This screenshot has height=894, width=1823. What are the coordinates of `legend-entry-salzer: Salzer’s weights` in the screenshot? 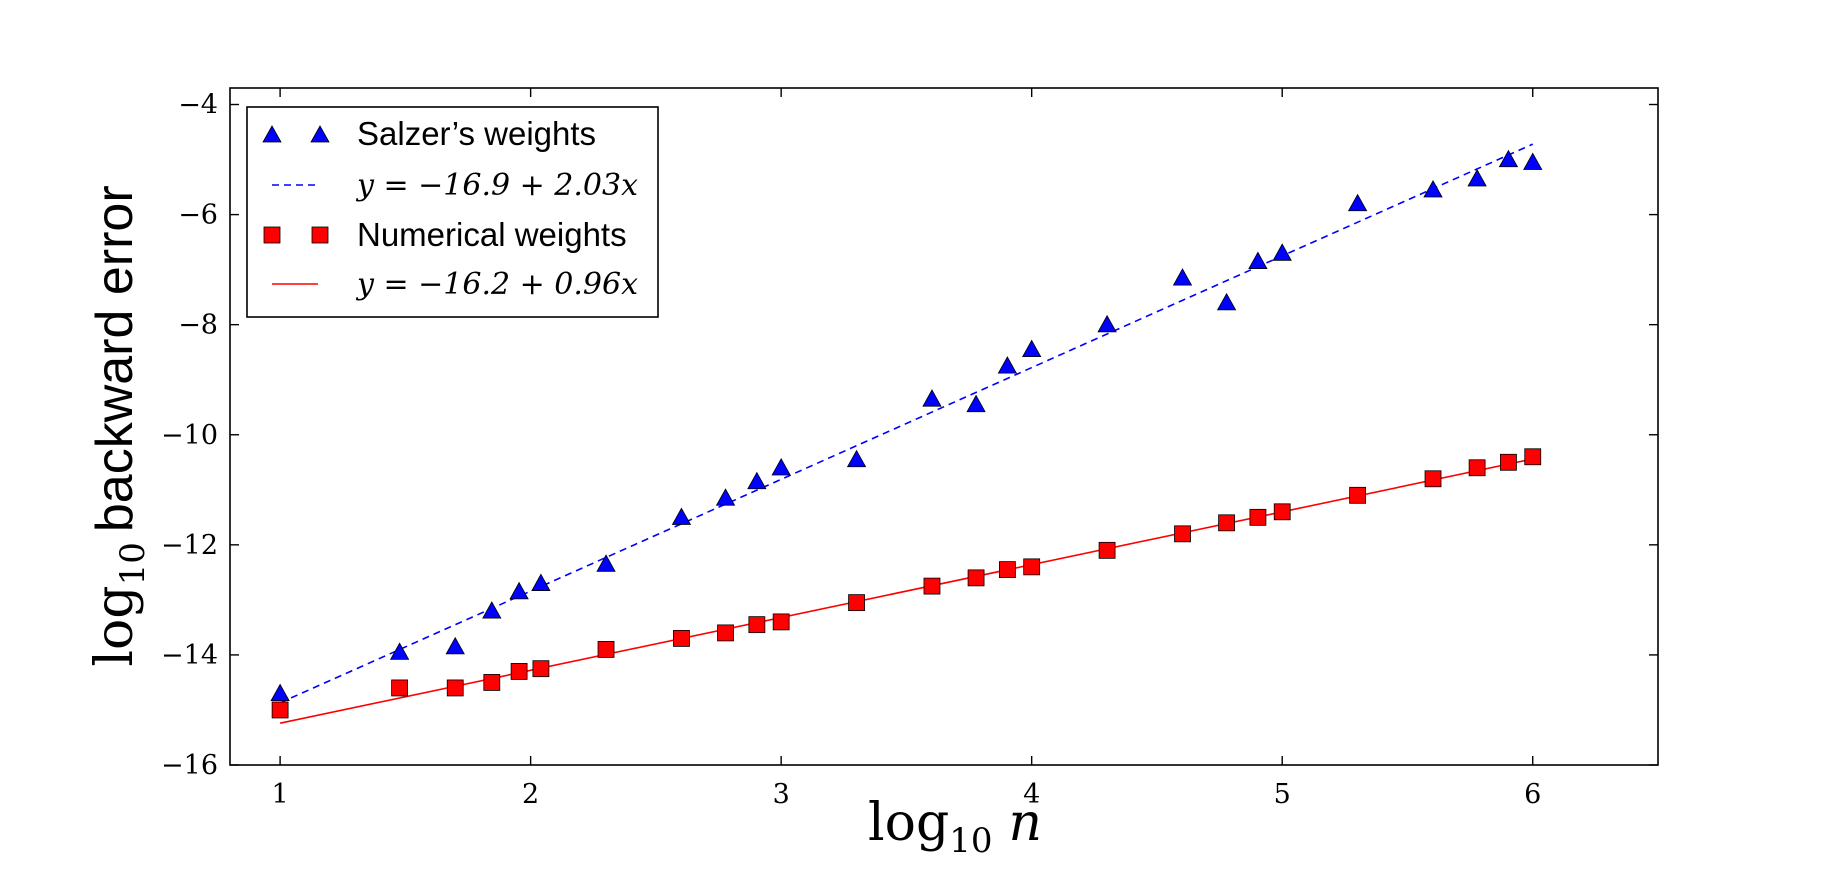 It's located at (429, 133).